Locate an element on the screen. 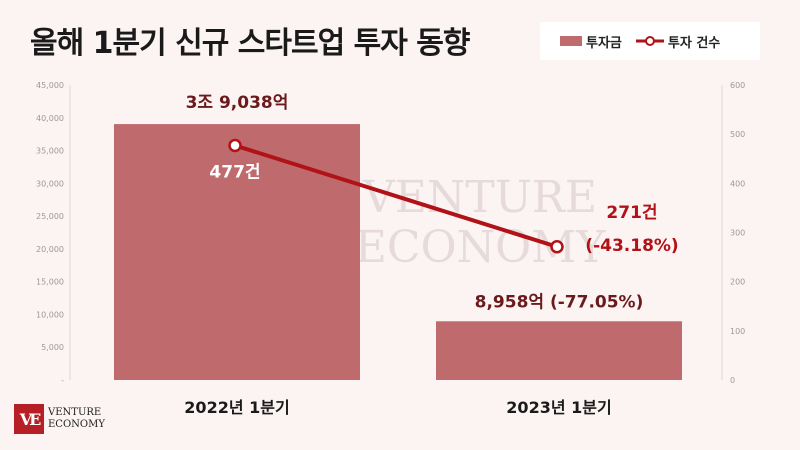 Image resolution: width=800 pixels, height=450 pixels. left-axis-tick-label: 45,000 is located at coordinates (50, 85).